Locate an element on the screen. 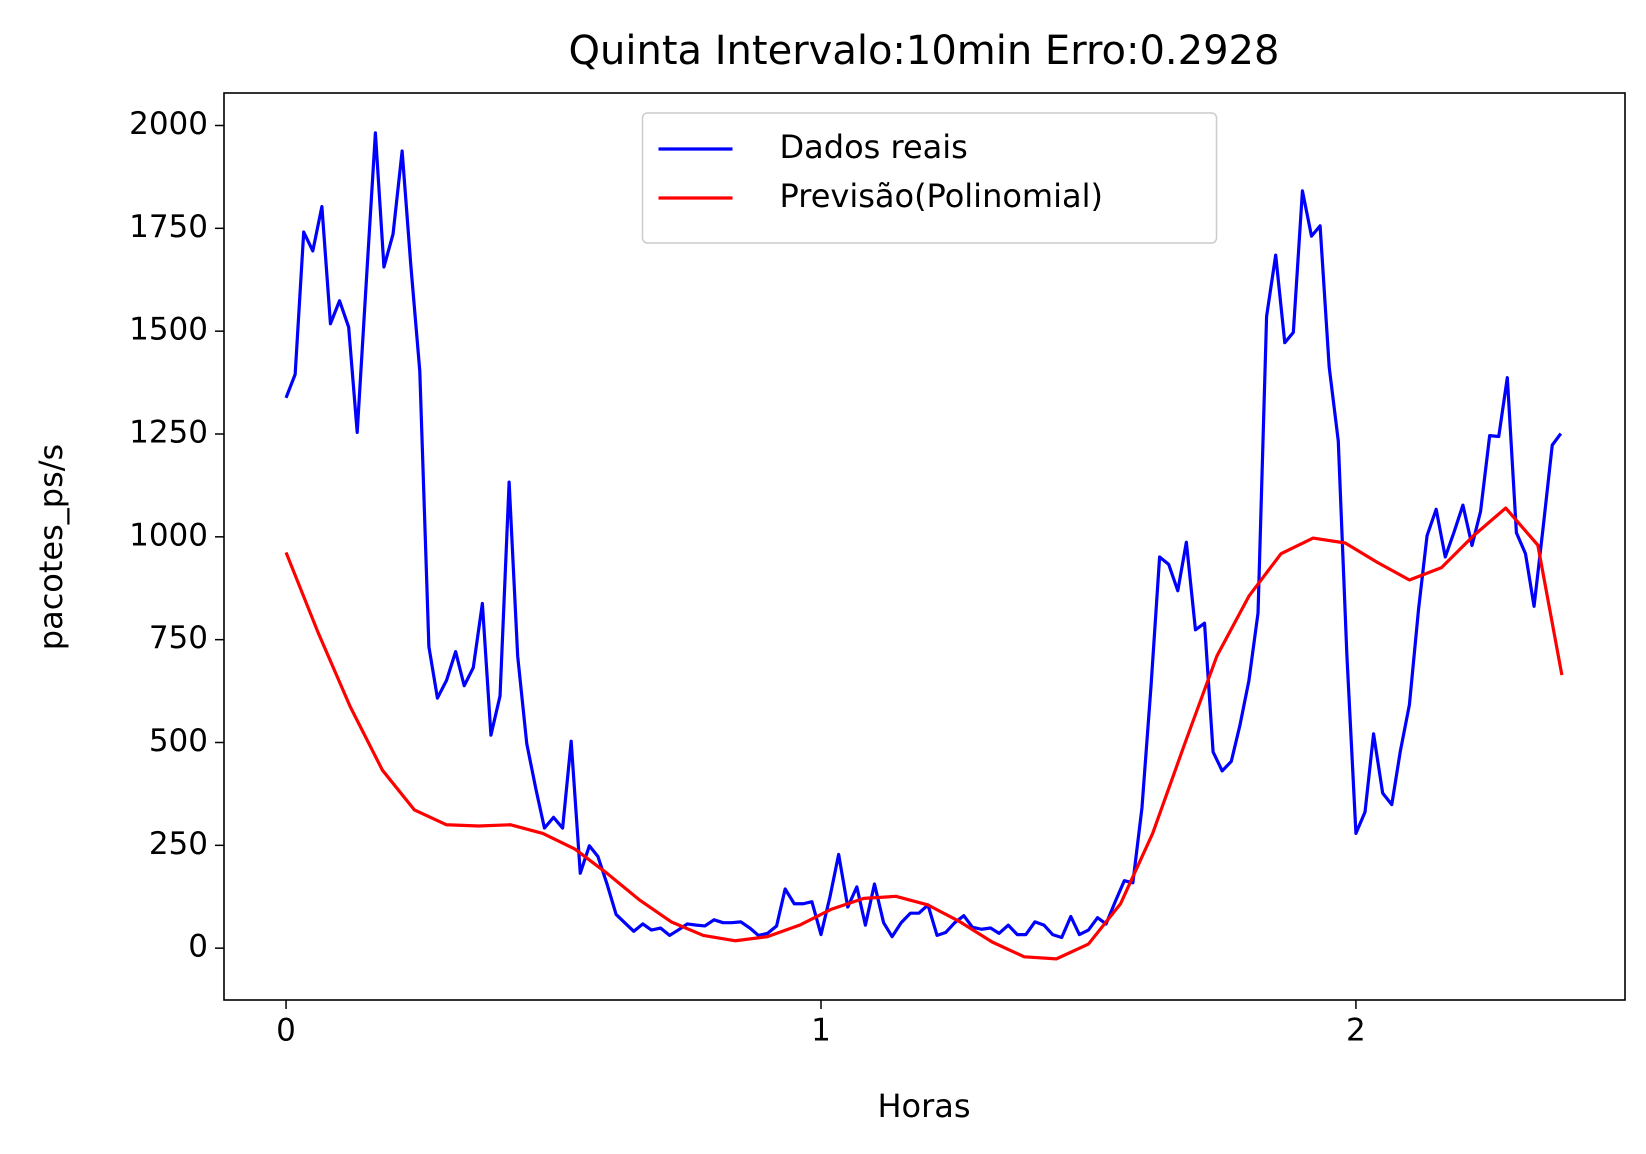 The width and height of the screenshot is (1646, 1154). y-tick-label: 500 is located at coordinates (178, 741).